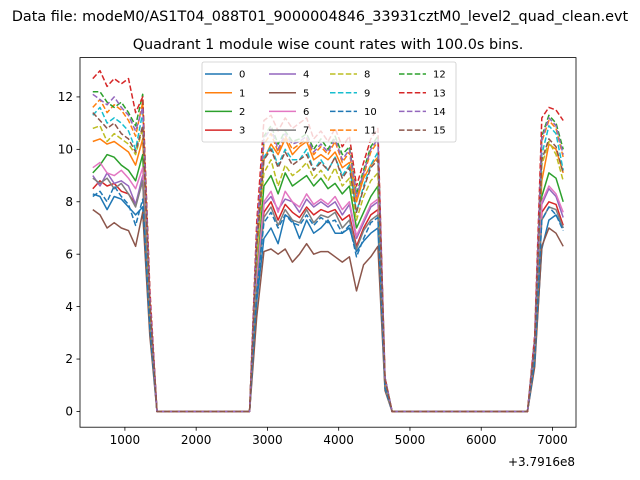  I want to click on y-tick-label: 6, so click(69, 254).